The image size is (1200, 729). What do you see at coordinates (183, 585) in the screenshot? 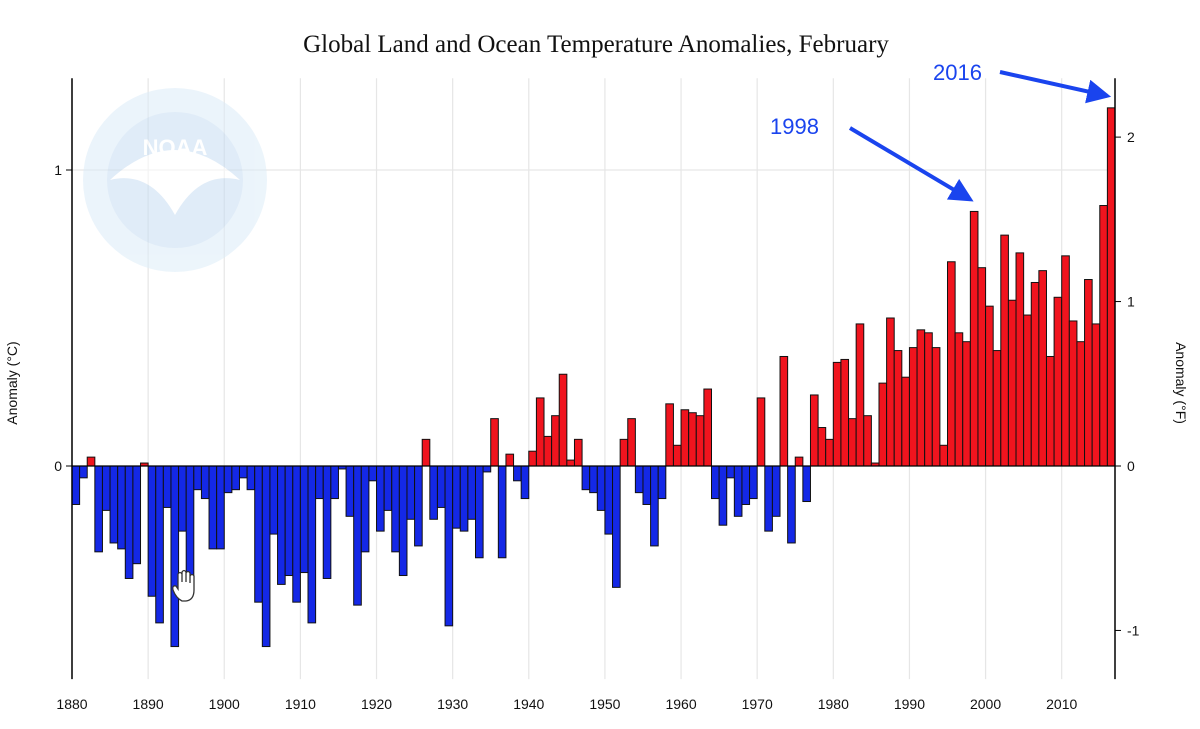
I see `hand-pointer-icon` at bounding box center [183, 585].